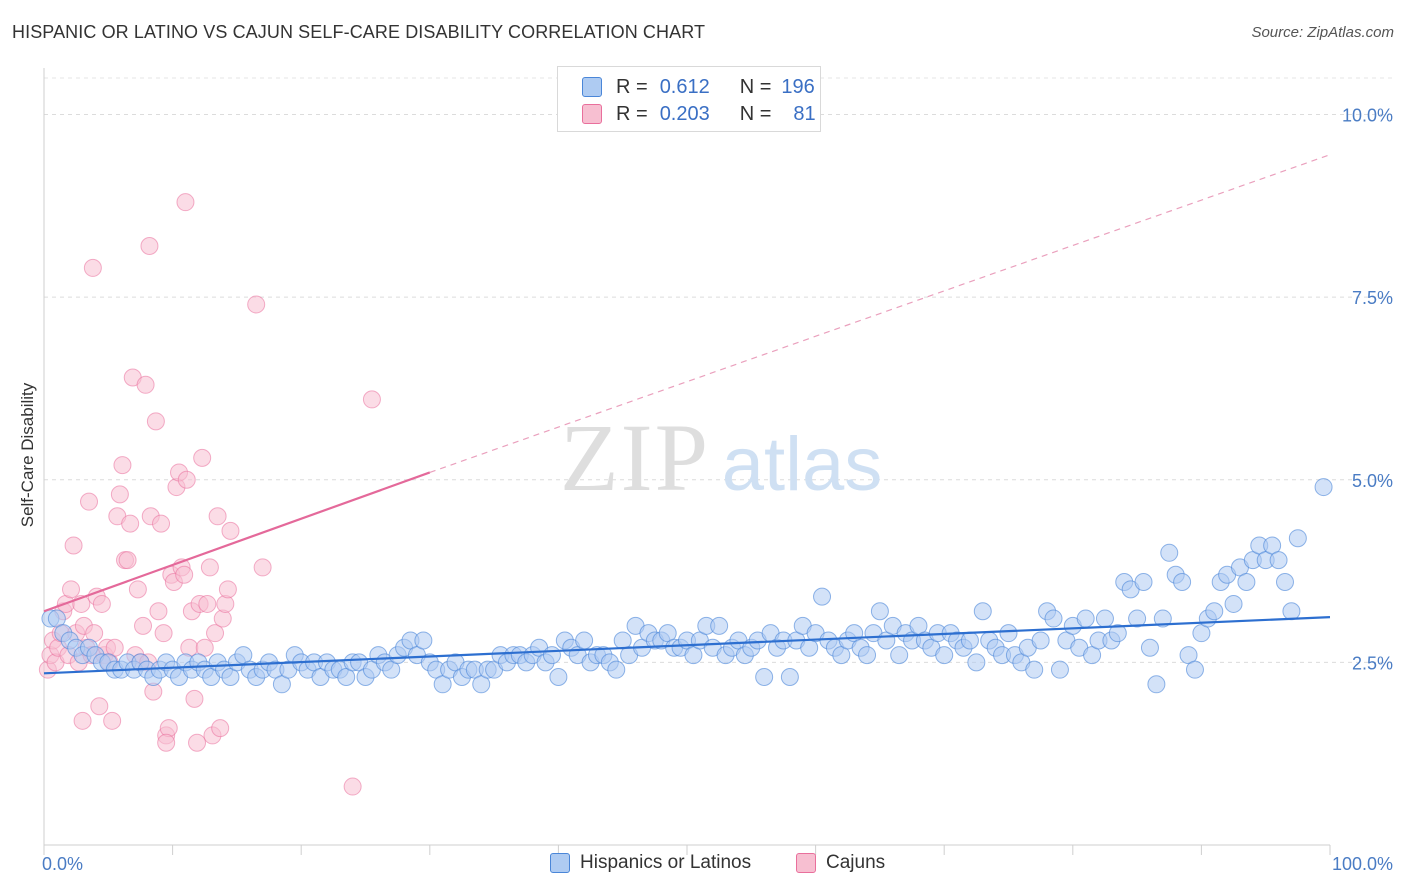 The image size is (1406, 892). What do you see at coordinates (1362, 864) in the screenshot?
I see `x-tick-label-max: 100.0%` at bounding box center [1362, 864].